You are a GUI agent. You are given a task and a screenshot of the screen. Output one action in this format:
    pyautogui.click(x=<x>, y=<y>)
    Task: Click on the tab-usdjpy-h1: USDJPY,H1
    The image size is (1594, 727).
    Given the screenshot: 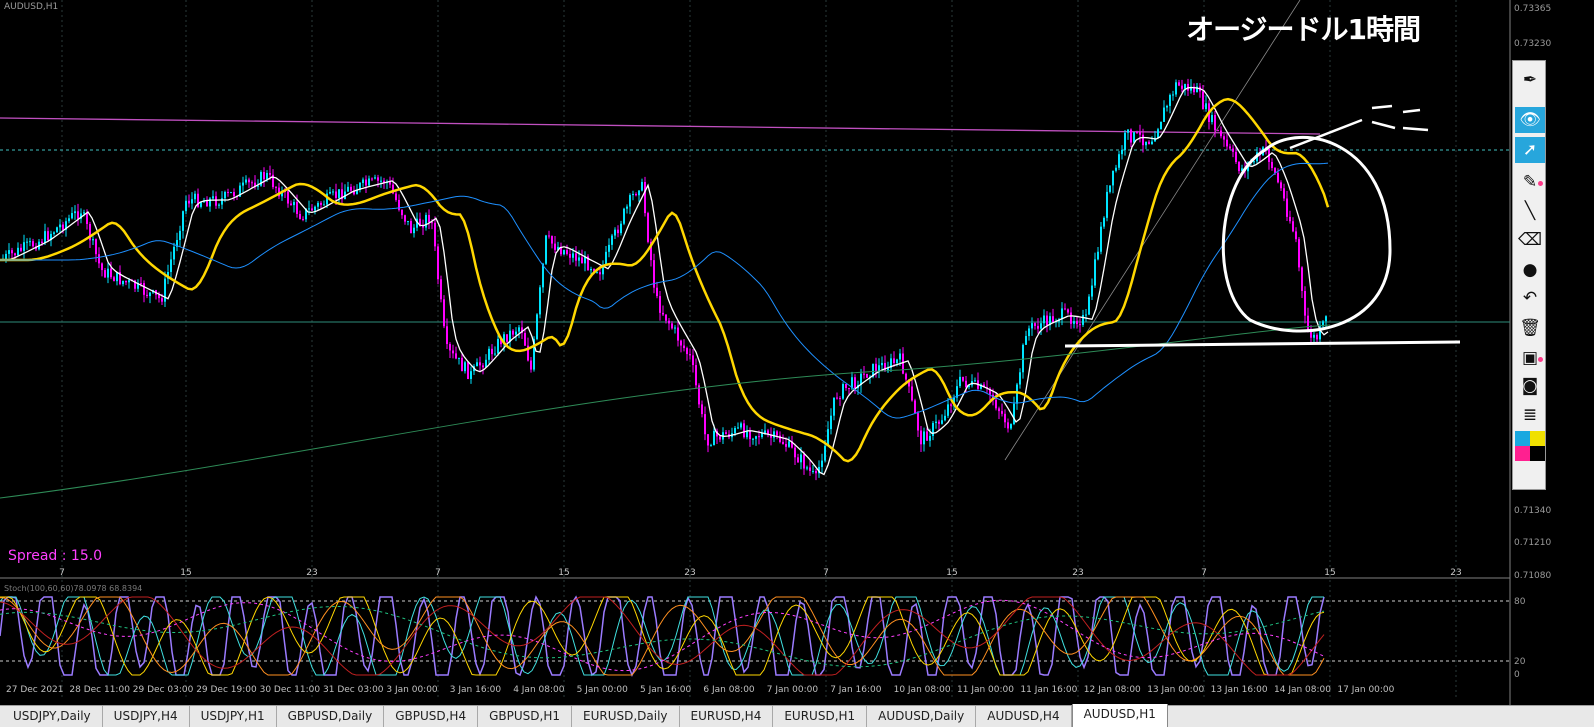 What is the action you would take?
    pyautogui.click(x=233, y=716)
    